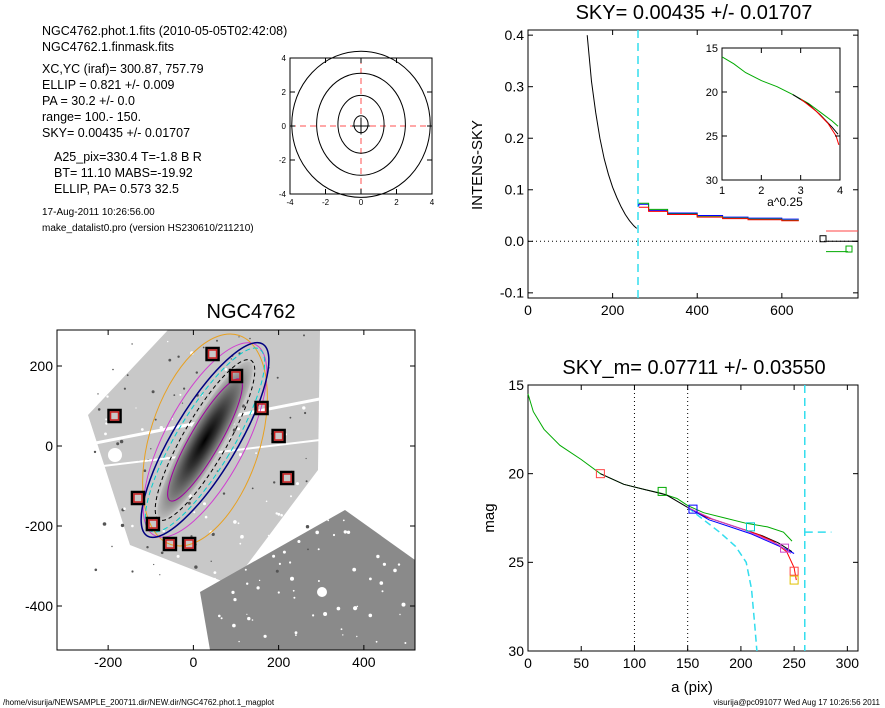 This screenshot has height=708, width=885. What do you see at coordinates (284, 126) in the screenshot?
I see `contour-ytick-label: 0` at bounding box center [284, 126].